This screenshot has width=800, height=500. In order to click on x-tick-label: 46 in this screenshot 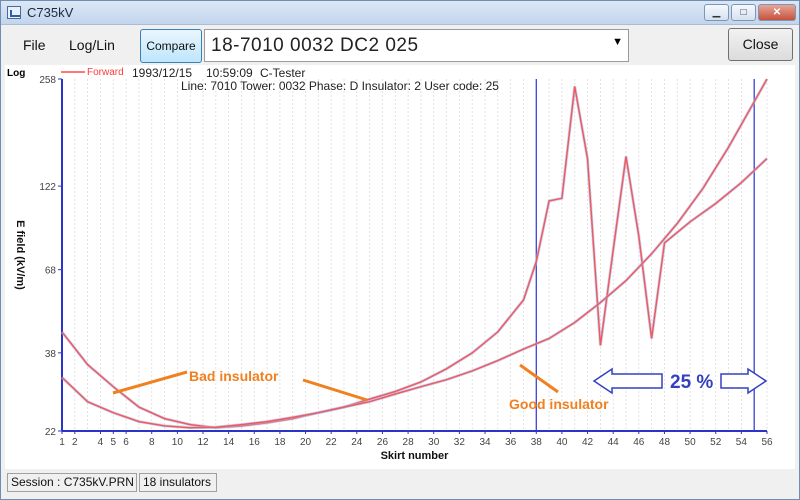, I will do `click(639, 442)`.